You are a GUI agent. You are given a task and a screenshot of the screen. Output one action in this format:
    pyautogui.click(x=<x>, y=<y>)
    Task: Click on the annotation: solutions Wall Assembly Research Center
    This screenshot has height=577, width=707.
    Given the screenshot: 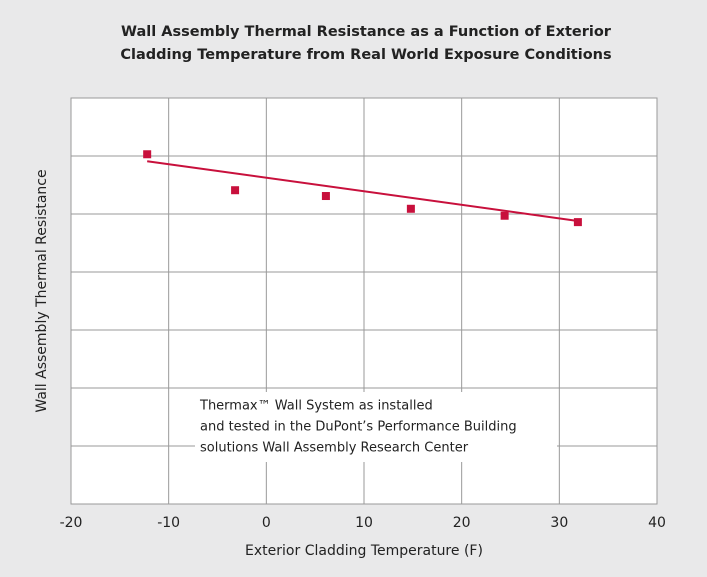 What is the action you would take?
    pyautogui.click(x=334, y=448)
    